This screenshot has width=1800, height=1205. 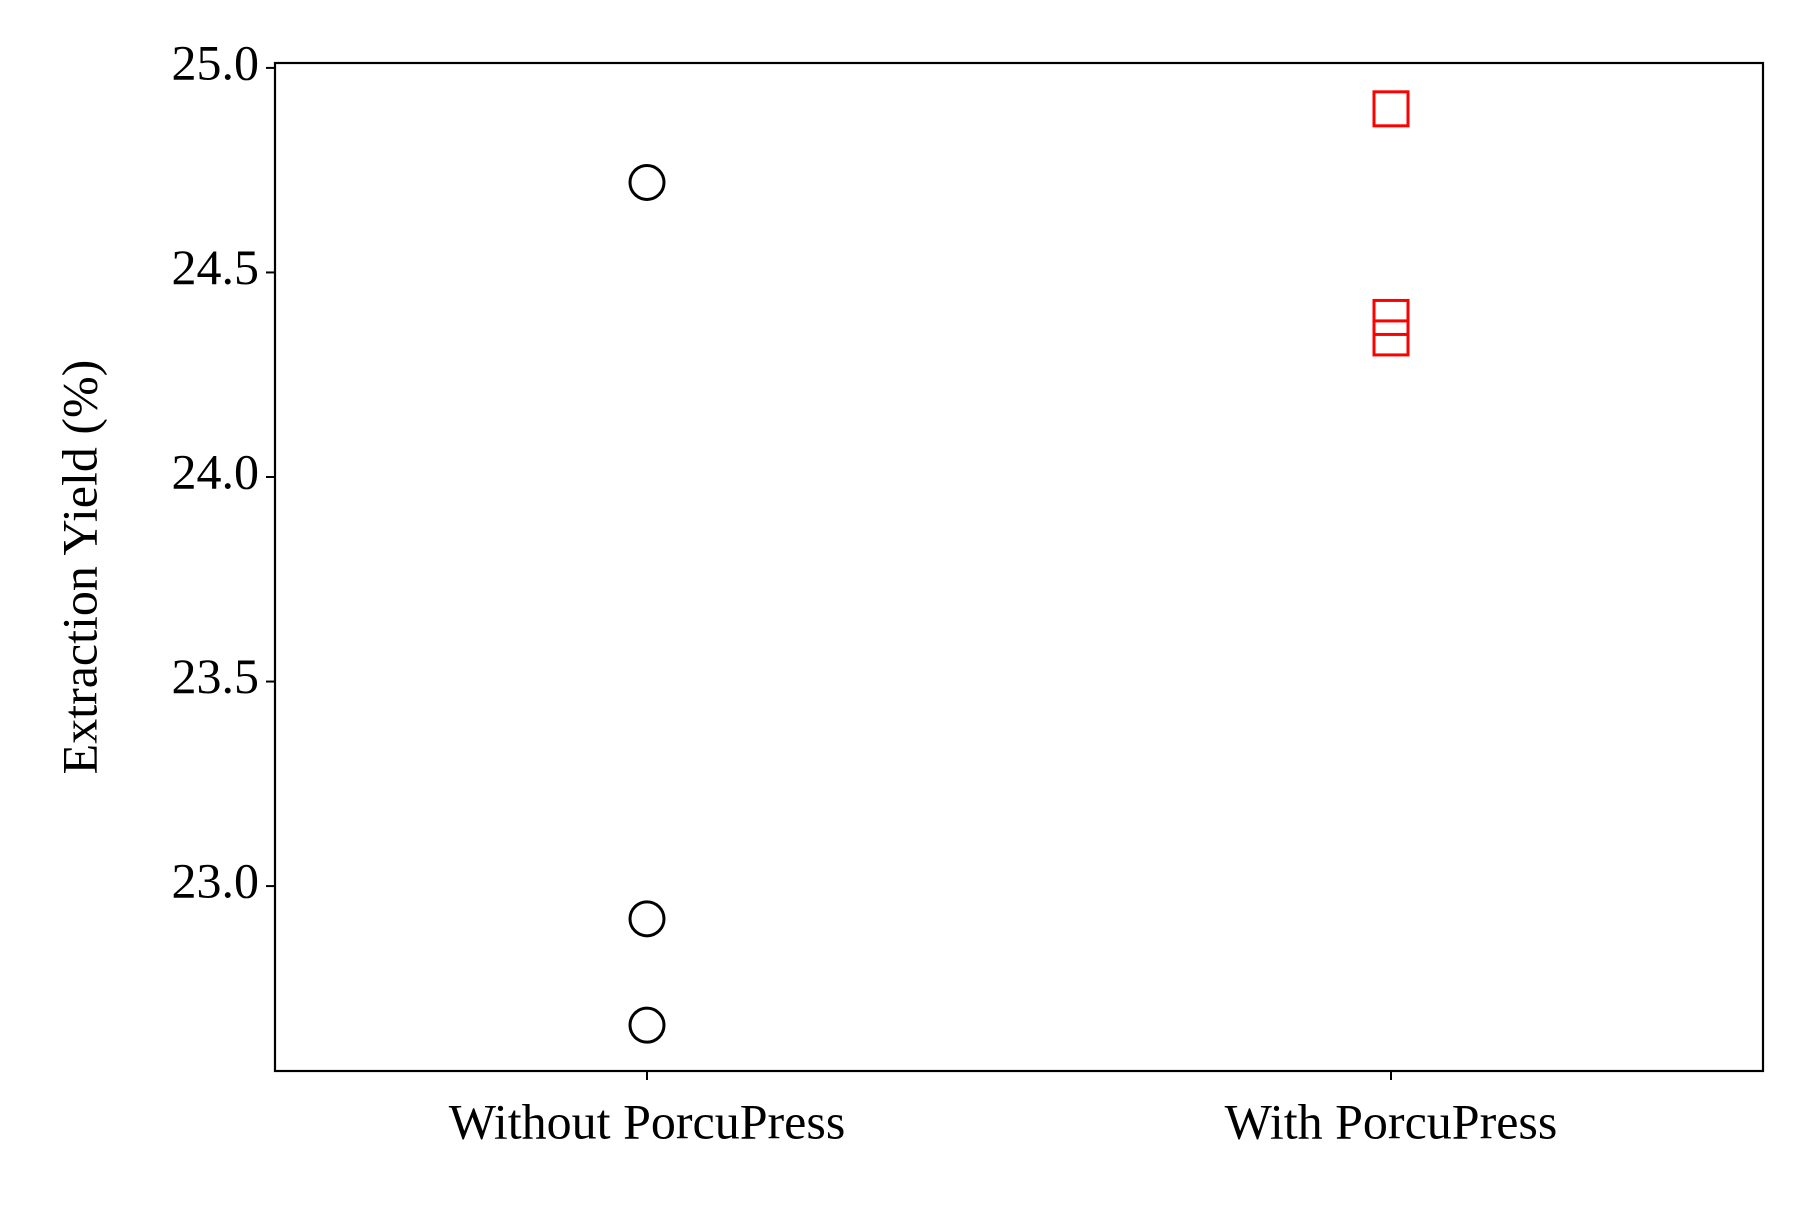 I want to click on y-axis-label: Extraction Yield (%), so click(x=79, y=567).